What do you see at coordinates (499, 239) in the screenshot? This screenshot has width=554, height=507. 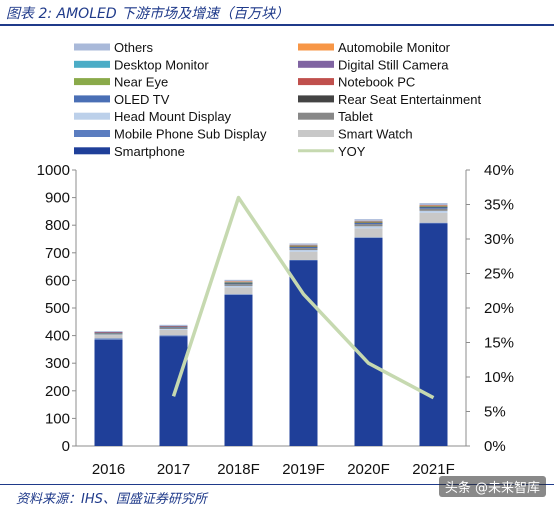 I see `y-right-tick-label: 30%` at bounding box center [499, 239].